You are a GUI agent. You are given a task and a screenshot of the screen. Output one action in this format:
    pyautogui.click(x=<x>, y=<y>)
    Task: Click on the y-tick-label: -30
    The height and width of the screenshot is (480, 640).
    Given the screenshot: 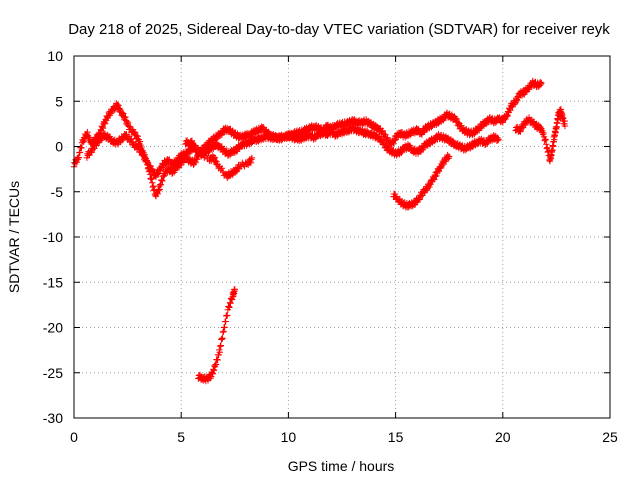 What is the action you would take?
    pyautogui.click(x=53, y=418)
    